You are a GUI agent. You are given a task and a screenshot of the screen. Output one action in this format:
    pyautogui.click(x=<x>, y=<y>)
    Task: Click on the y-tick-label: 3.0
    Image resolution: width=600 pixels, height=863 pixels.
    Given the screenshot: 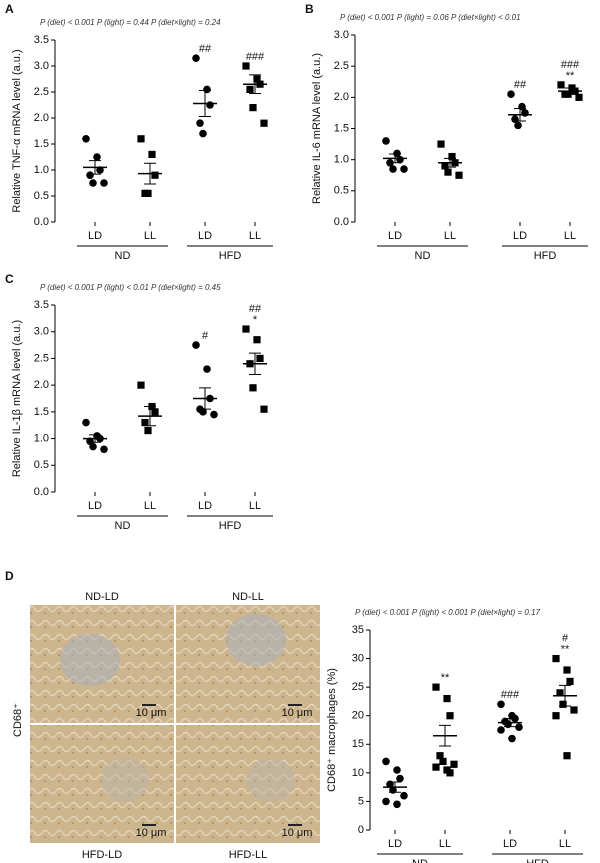 What is the action you would take?
    pyautogui.click(x=41, y=332)
    